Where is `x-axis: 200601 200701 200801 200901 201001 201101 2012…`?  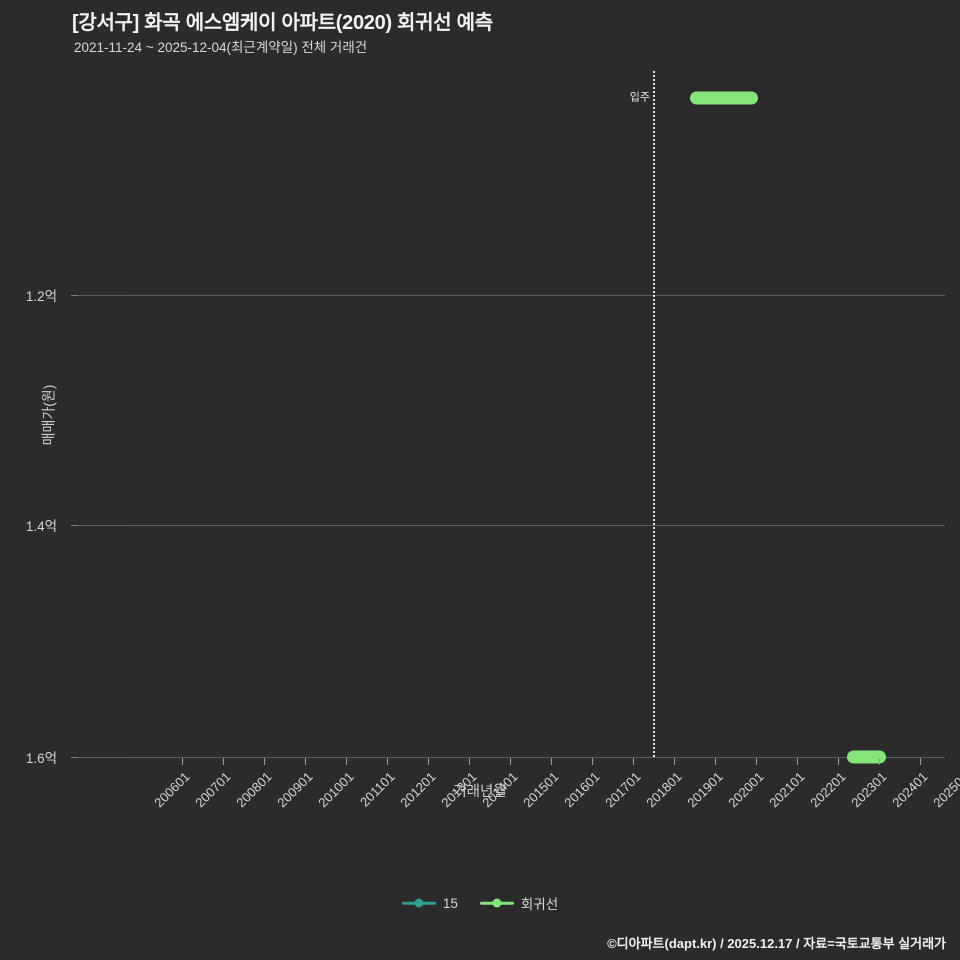
x-axis: 200601 200701 200801 200901 201001 201101 2012… is located at coordinates (519, 808).